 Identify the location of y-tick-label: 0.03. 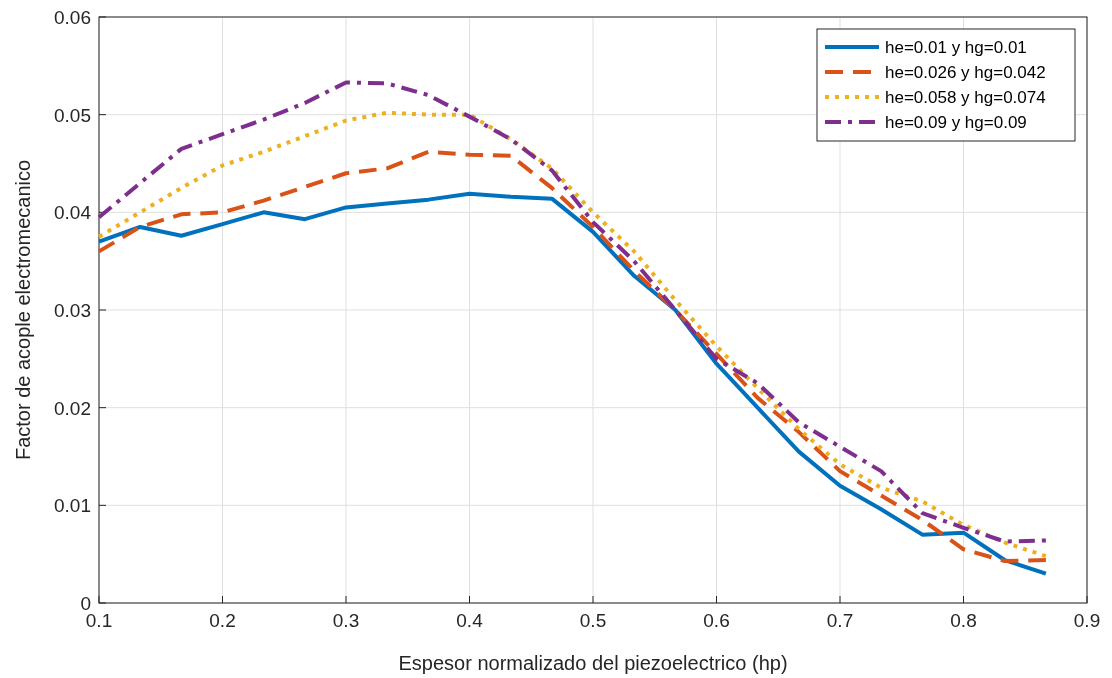
(72, 310).